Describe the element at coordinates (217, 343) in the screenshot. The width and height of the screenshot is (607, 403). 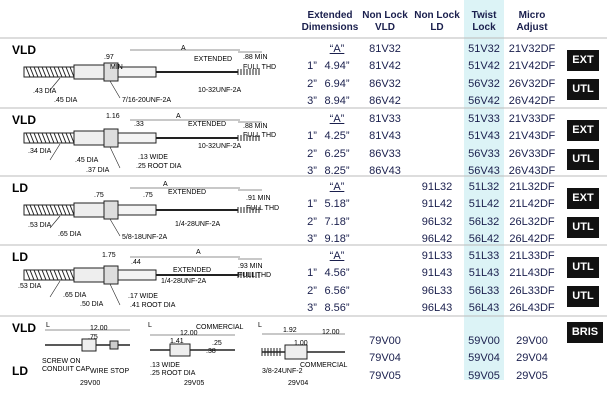
I see `dimension-label: .25` at that location.